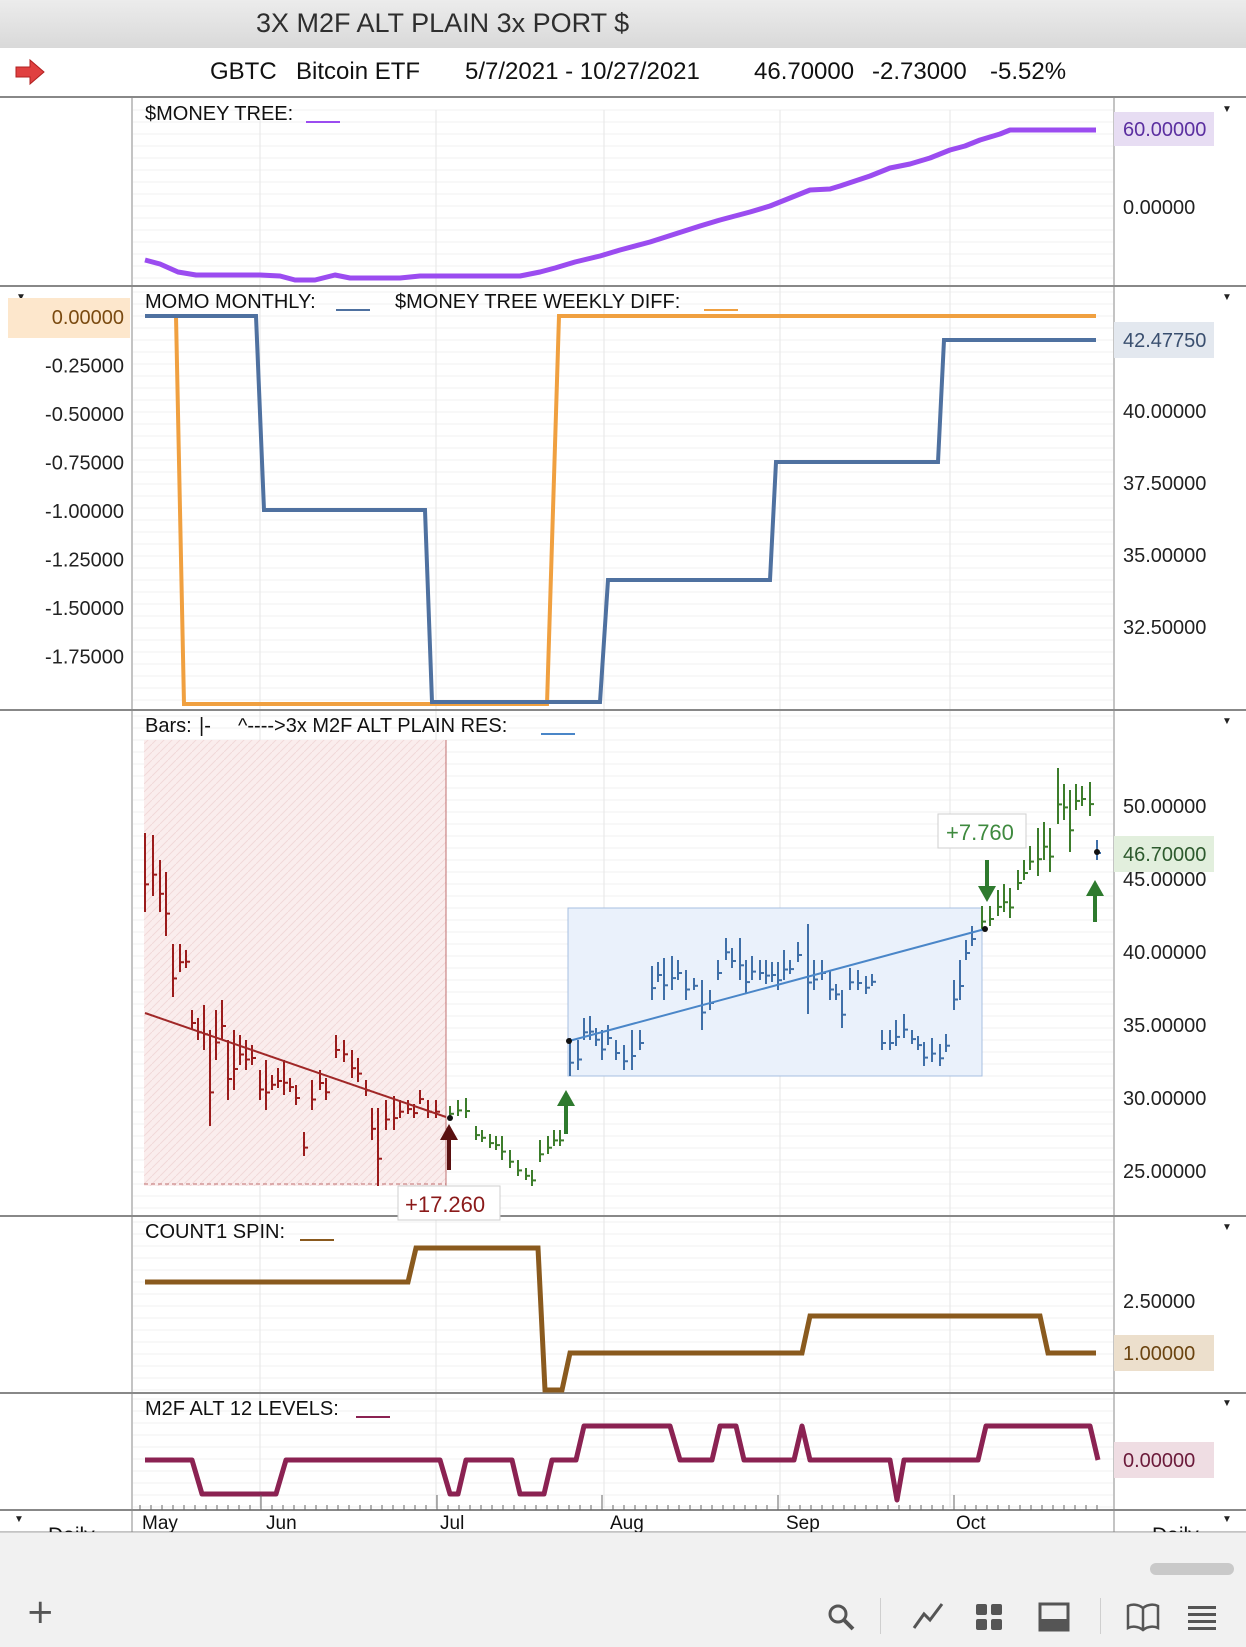 This screenshot has height=1647, width=1246. What do you see at coordinates (19, 1519) in the screenshot?
I see `interval-menu-icon-left: ▼` at bounding box center [19, 1519].